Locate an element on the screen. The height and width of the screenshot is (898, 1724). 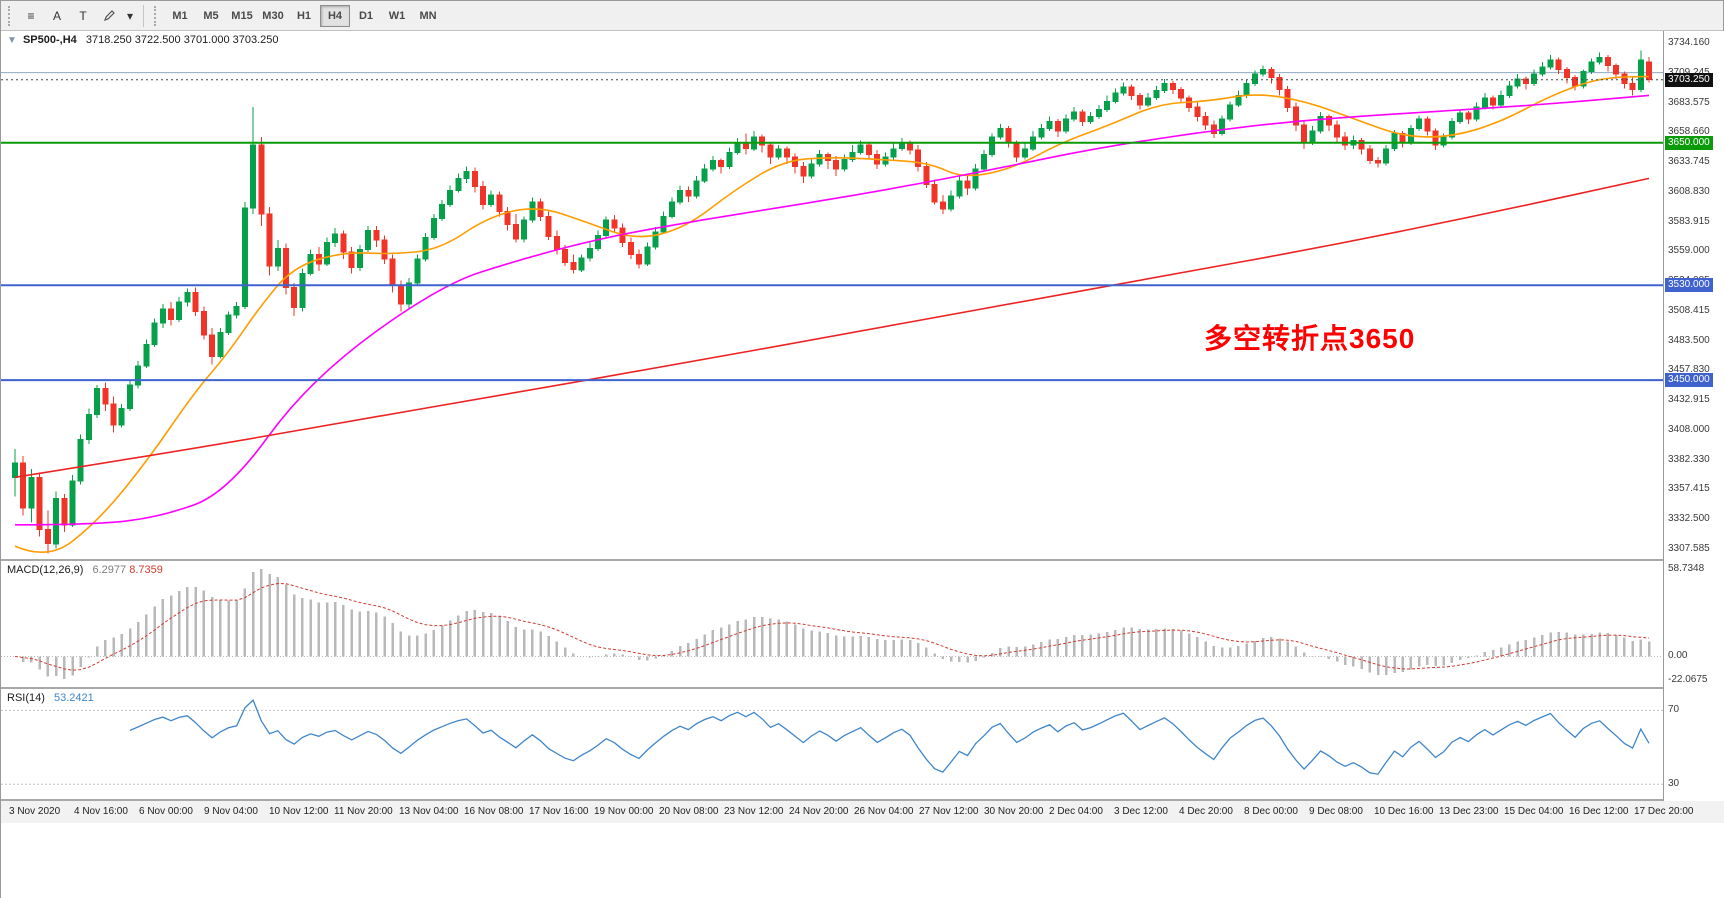
axis-label: 3683.575 is located at coordinates (1689, 102).